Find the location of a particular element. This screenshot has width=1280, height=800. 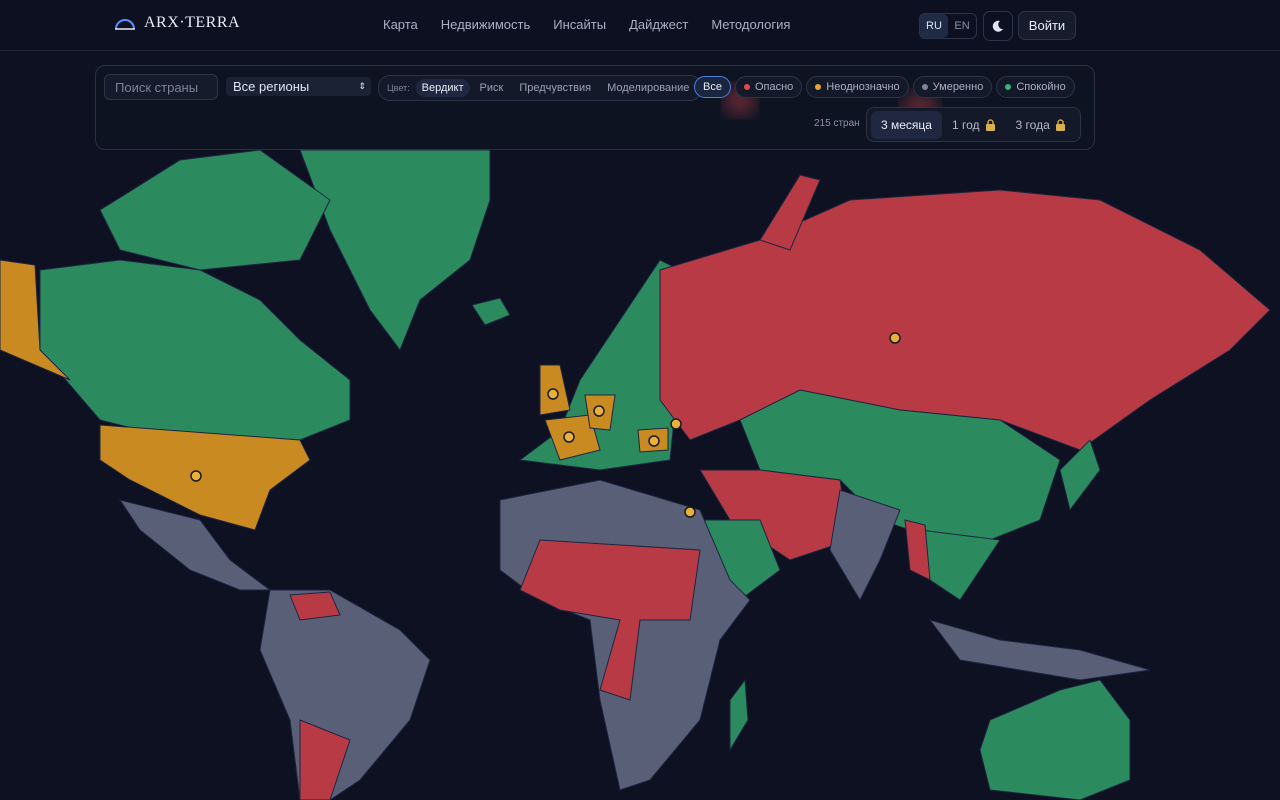

period-text: 1 год is located at coordinates (965, 124).